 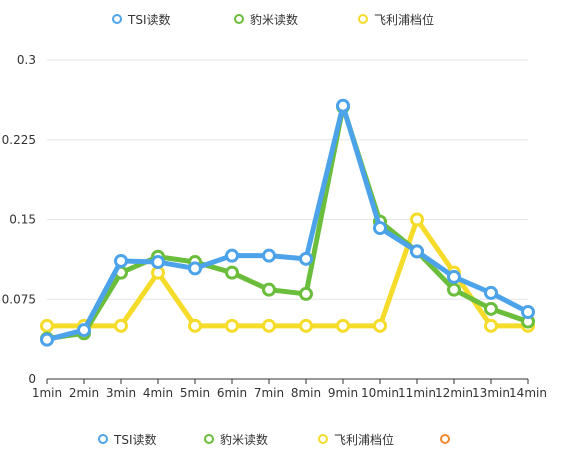 What do you see at coordinates (269, 393) in the screenshot?
I see `x-tick-label: 7min` at bounding box center [269, 393].